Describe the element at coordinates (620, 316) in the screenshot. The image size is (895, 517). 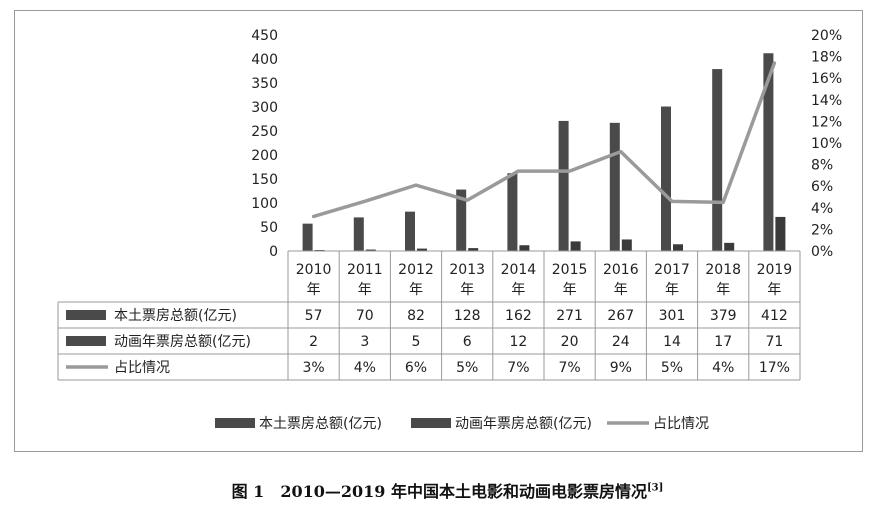
I see `table-cell-value: 267` at that location.